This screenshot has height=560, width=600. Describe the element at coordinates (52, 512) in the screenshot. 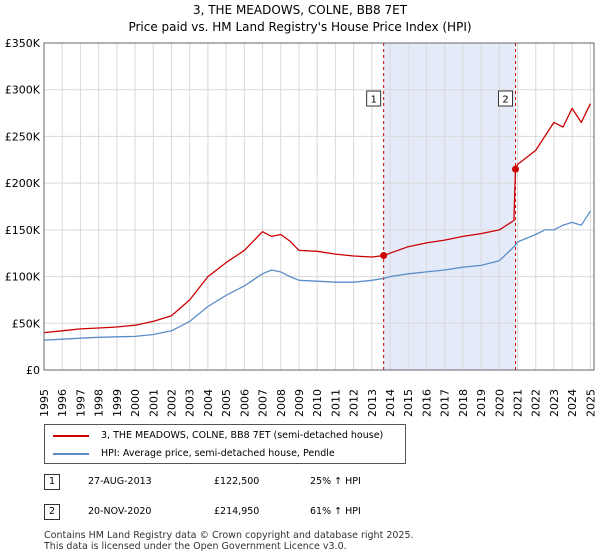

I see `transaction-marker: 2` at that location.